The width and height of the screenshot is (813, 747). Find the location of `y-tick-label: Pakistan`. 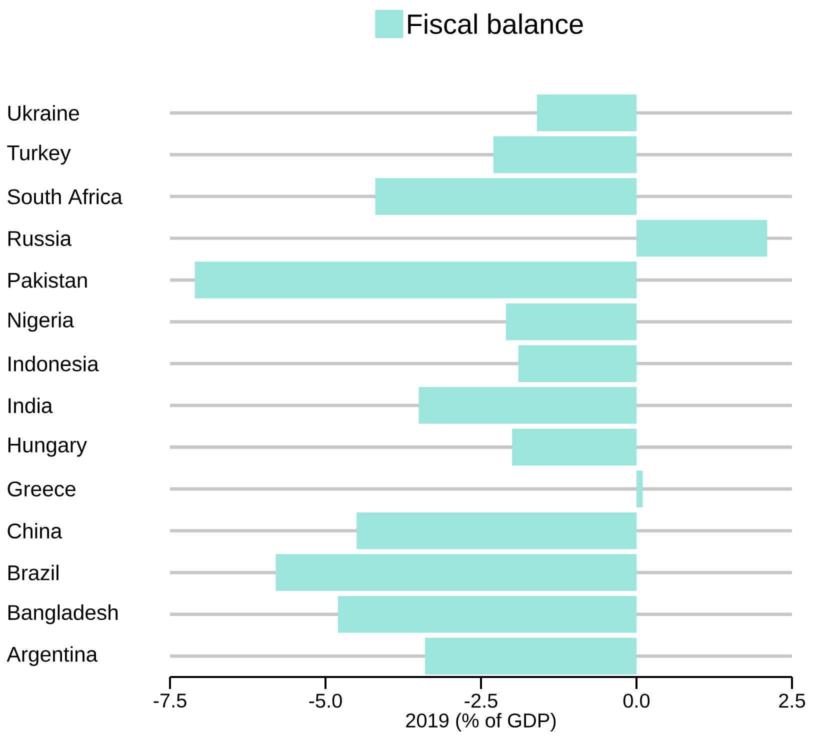

y-tick-label: Pakistan is located at coordinates (47, 280).